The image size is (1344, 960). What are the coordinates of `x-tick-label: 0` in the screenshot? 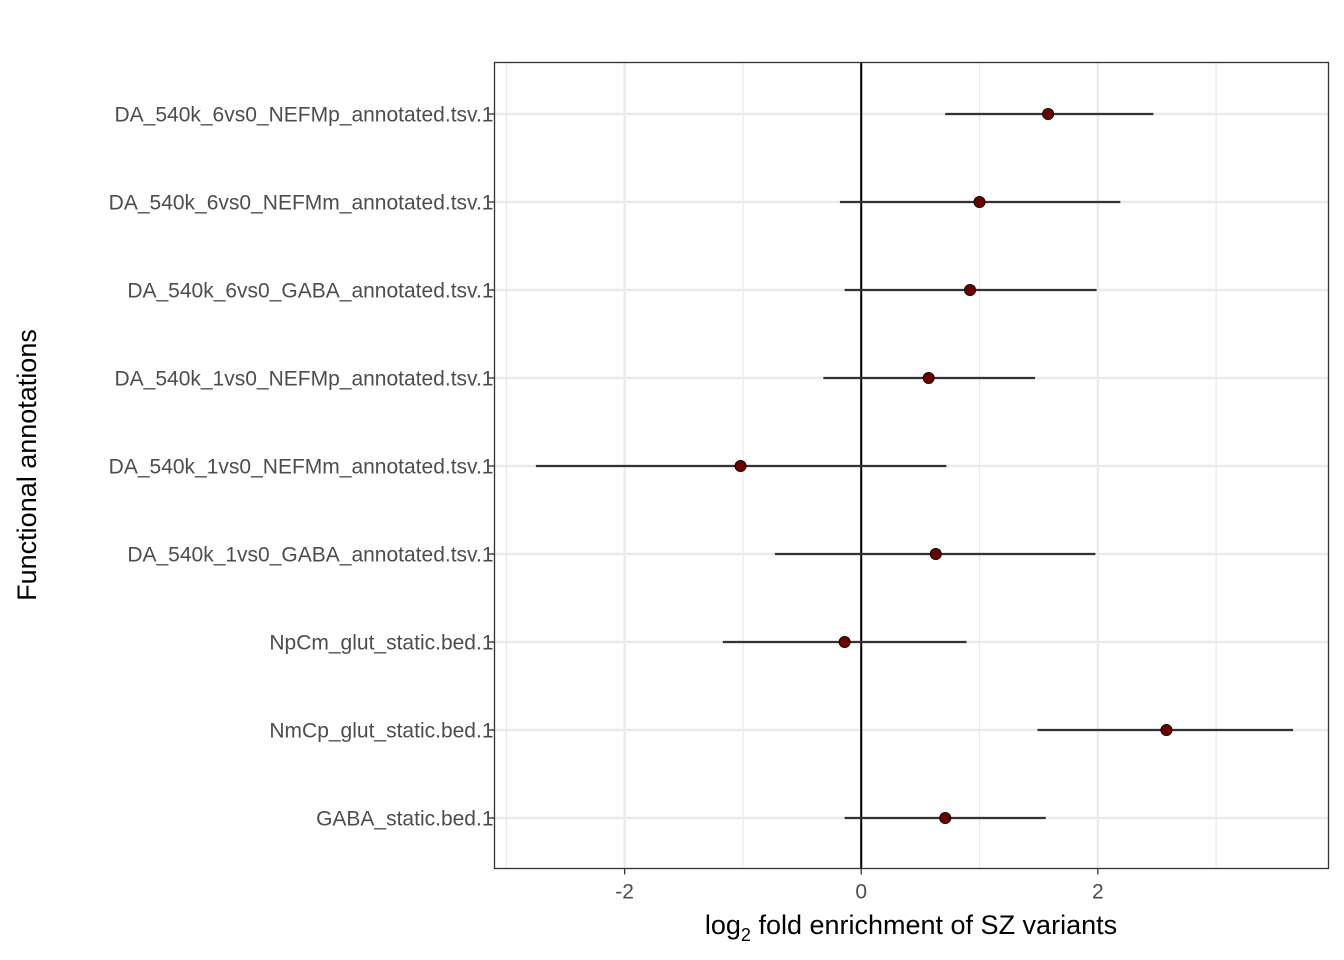 It's located at (861, 892).